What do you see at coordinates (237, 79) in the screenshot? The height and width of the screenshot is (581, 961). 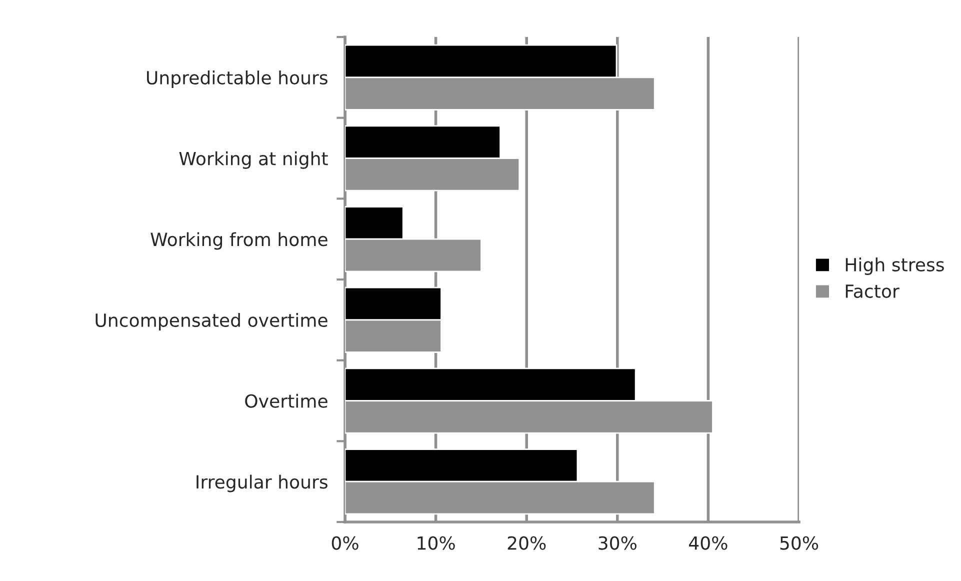 I see `y-tick-label: Unpredictable hours` at bounding box center [237, 79].